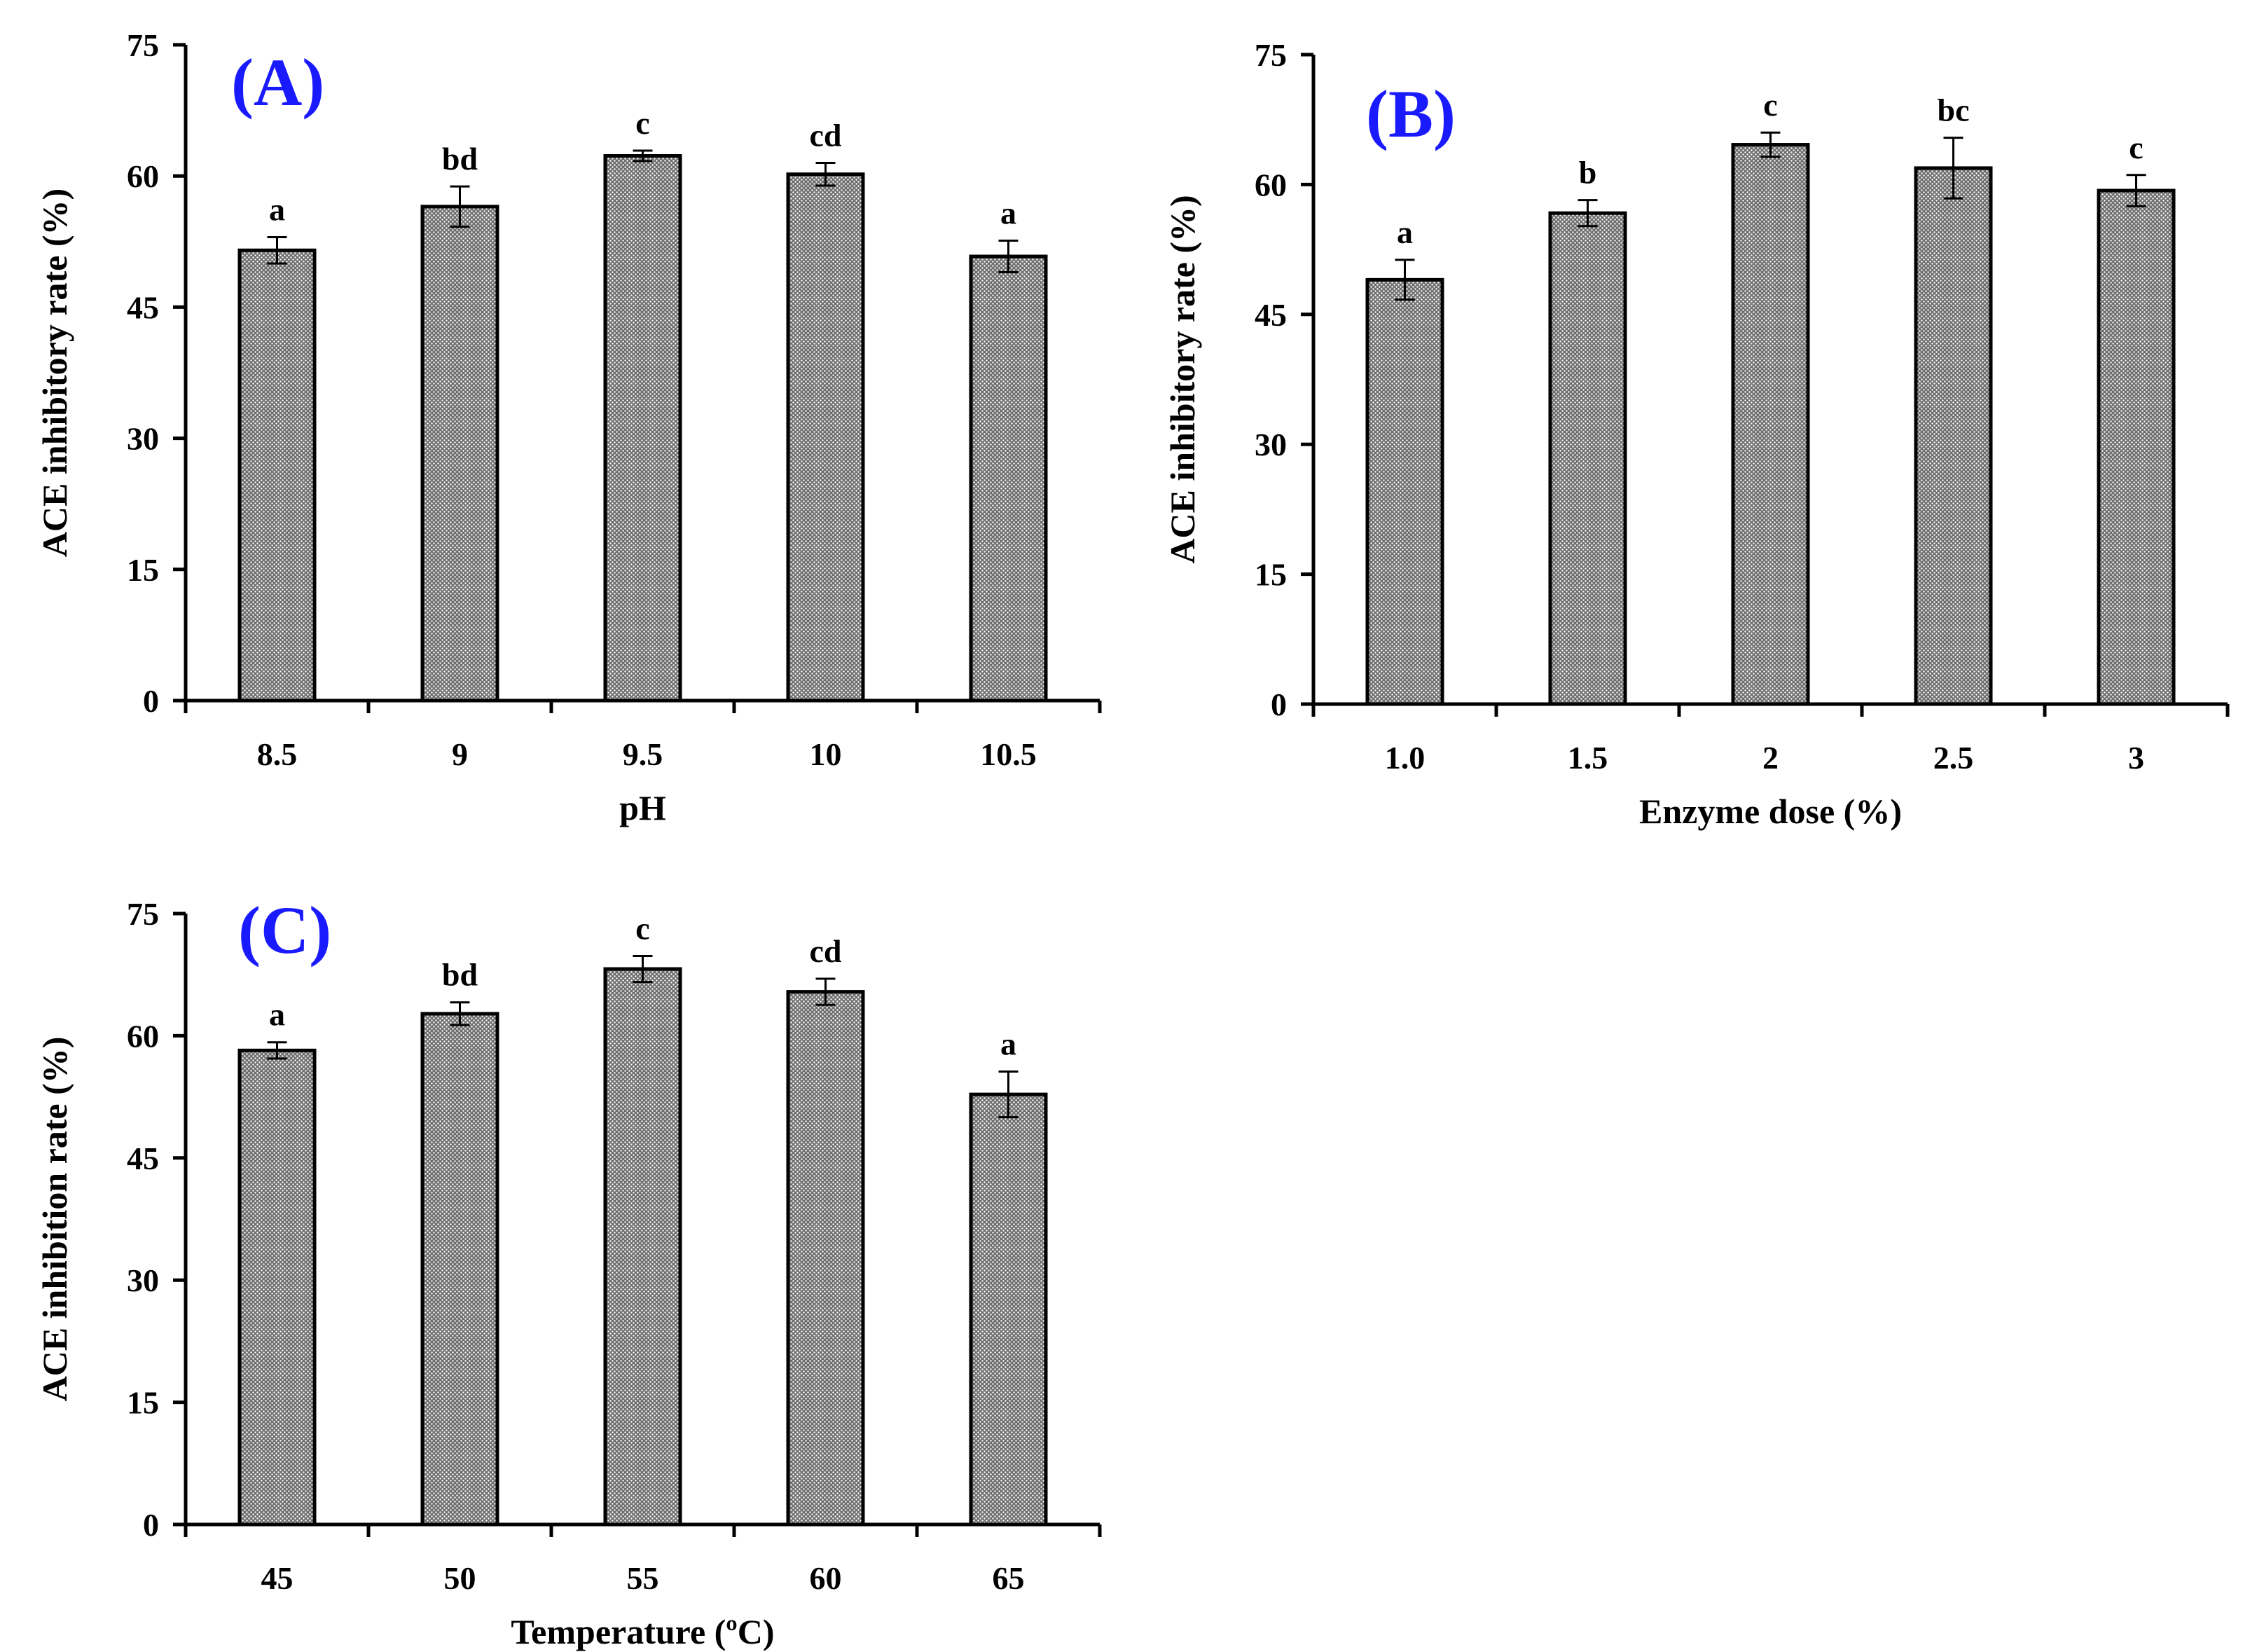  I want to click on y-tick-label-b-3: 45, so click(1271, 315).